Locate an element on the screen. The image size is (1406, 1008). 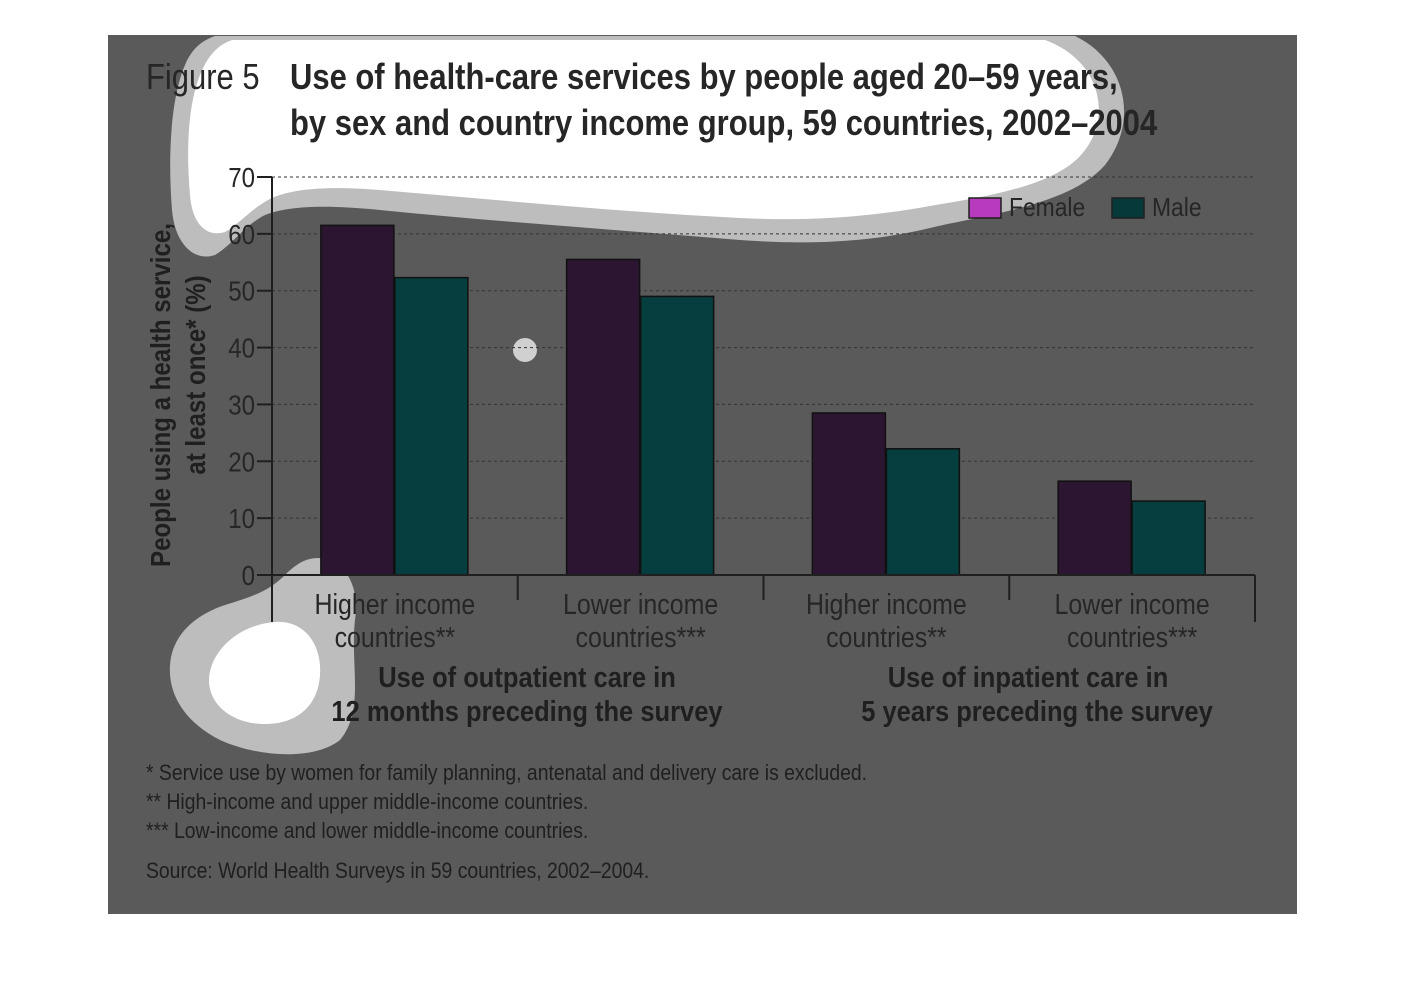
y-tick-label: 0 is located at coordinates (248, 575).